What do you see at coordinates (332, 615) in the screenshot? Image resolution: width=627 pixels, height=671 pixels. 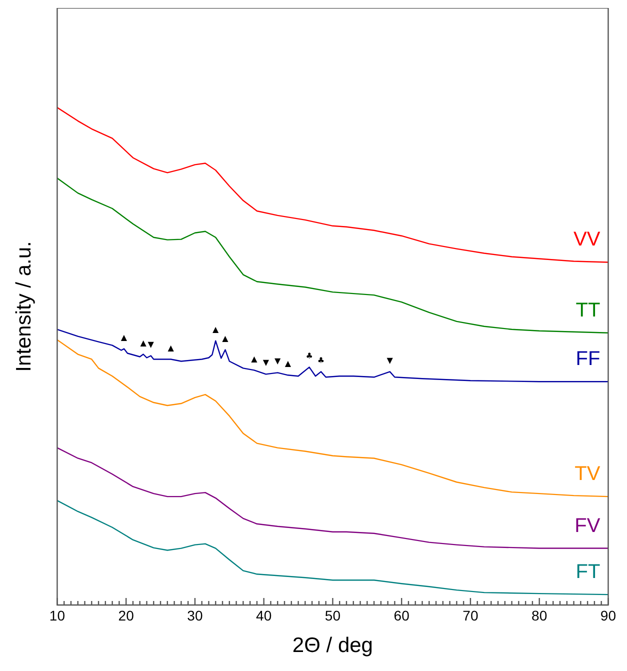 I see `x-tick-label: 50` at bounding box center [332, 615].